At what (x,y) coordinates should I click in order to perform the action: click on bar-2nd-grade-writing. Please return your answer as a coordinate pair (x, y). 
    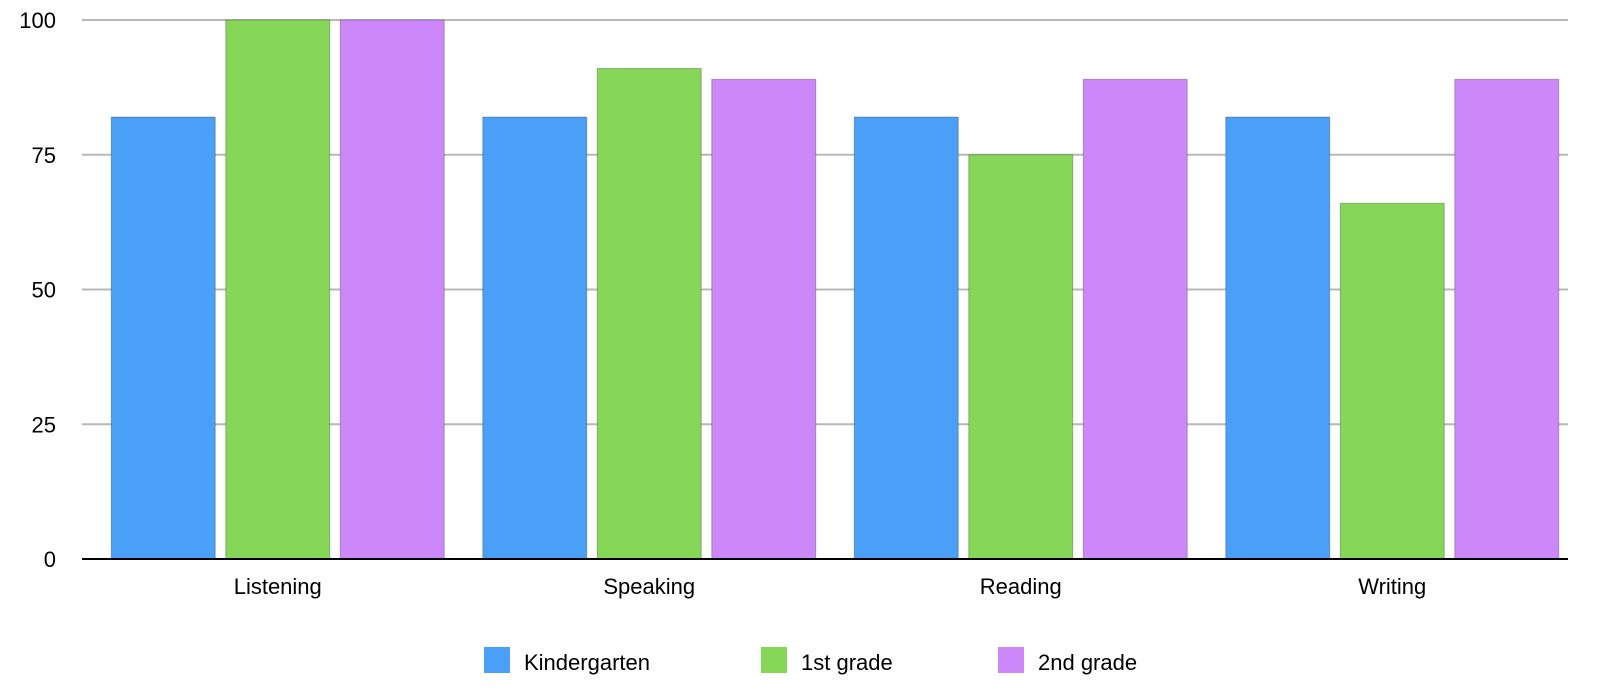
    Looking at the image, I should click on (1507, 319).